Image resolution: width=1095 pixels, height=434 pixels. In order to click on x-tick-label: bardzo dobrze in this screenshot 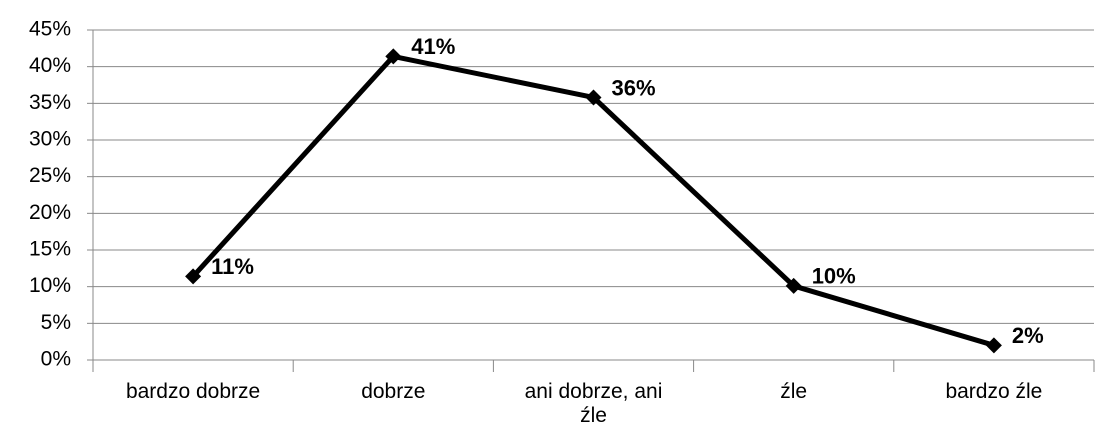, I will do `click(193, 391)`.